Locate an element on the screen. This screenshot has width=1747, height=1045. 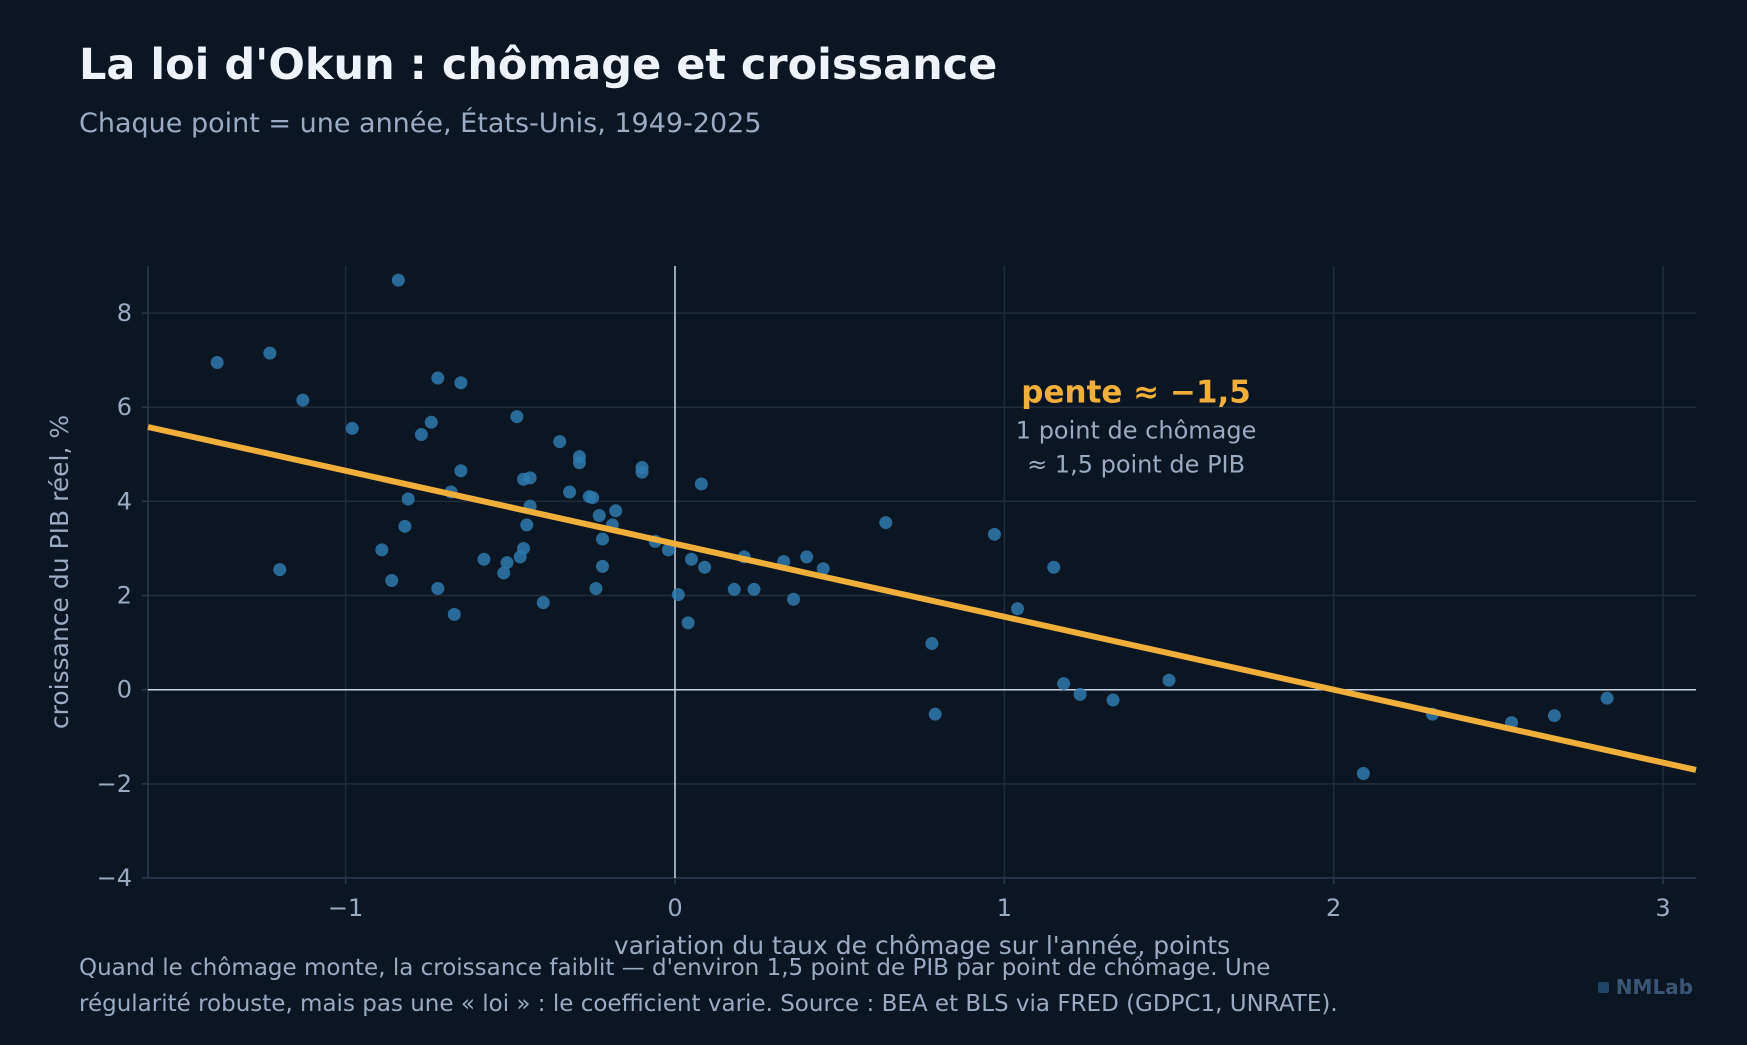
brand-logo: NMLab is located at coordinates (1645, 987).